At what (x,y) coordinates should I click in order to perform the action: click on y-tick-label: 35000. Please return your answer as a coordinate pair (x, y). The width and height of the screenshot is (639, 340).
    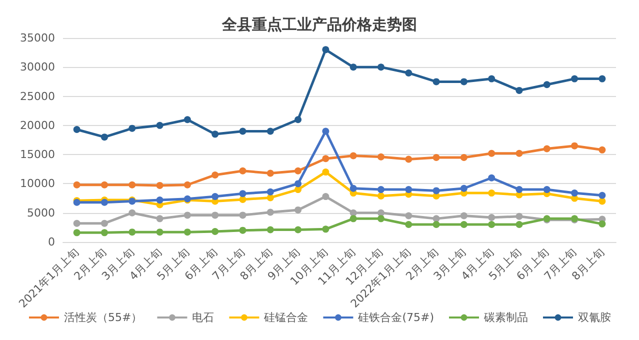
    Looking at the image, I should click on (37, 38).